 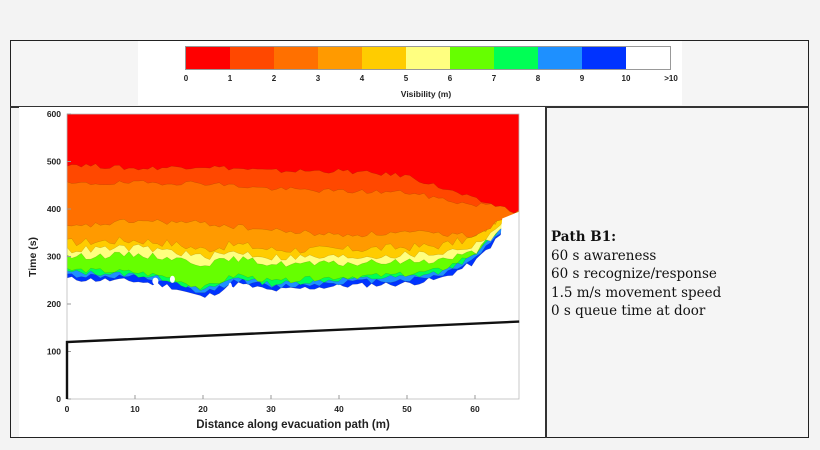 What do you see at coordinates (508, 248) in the screenshot?
I see `clear-region` at bounding box center [508, 248].